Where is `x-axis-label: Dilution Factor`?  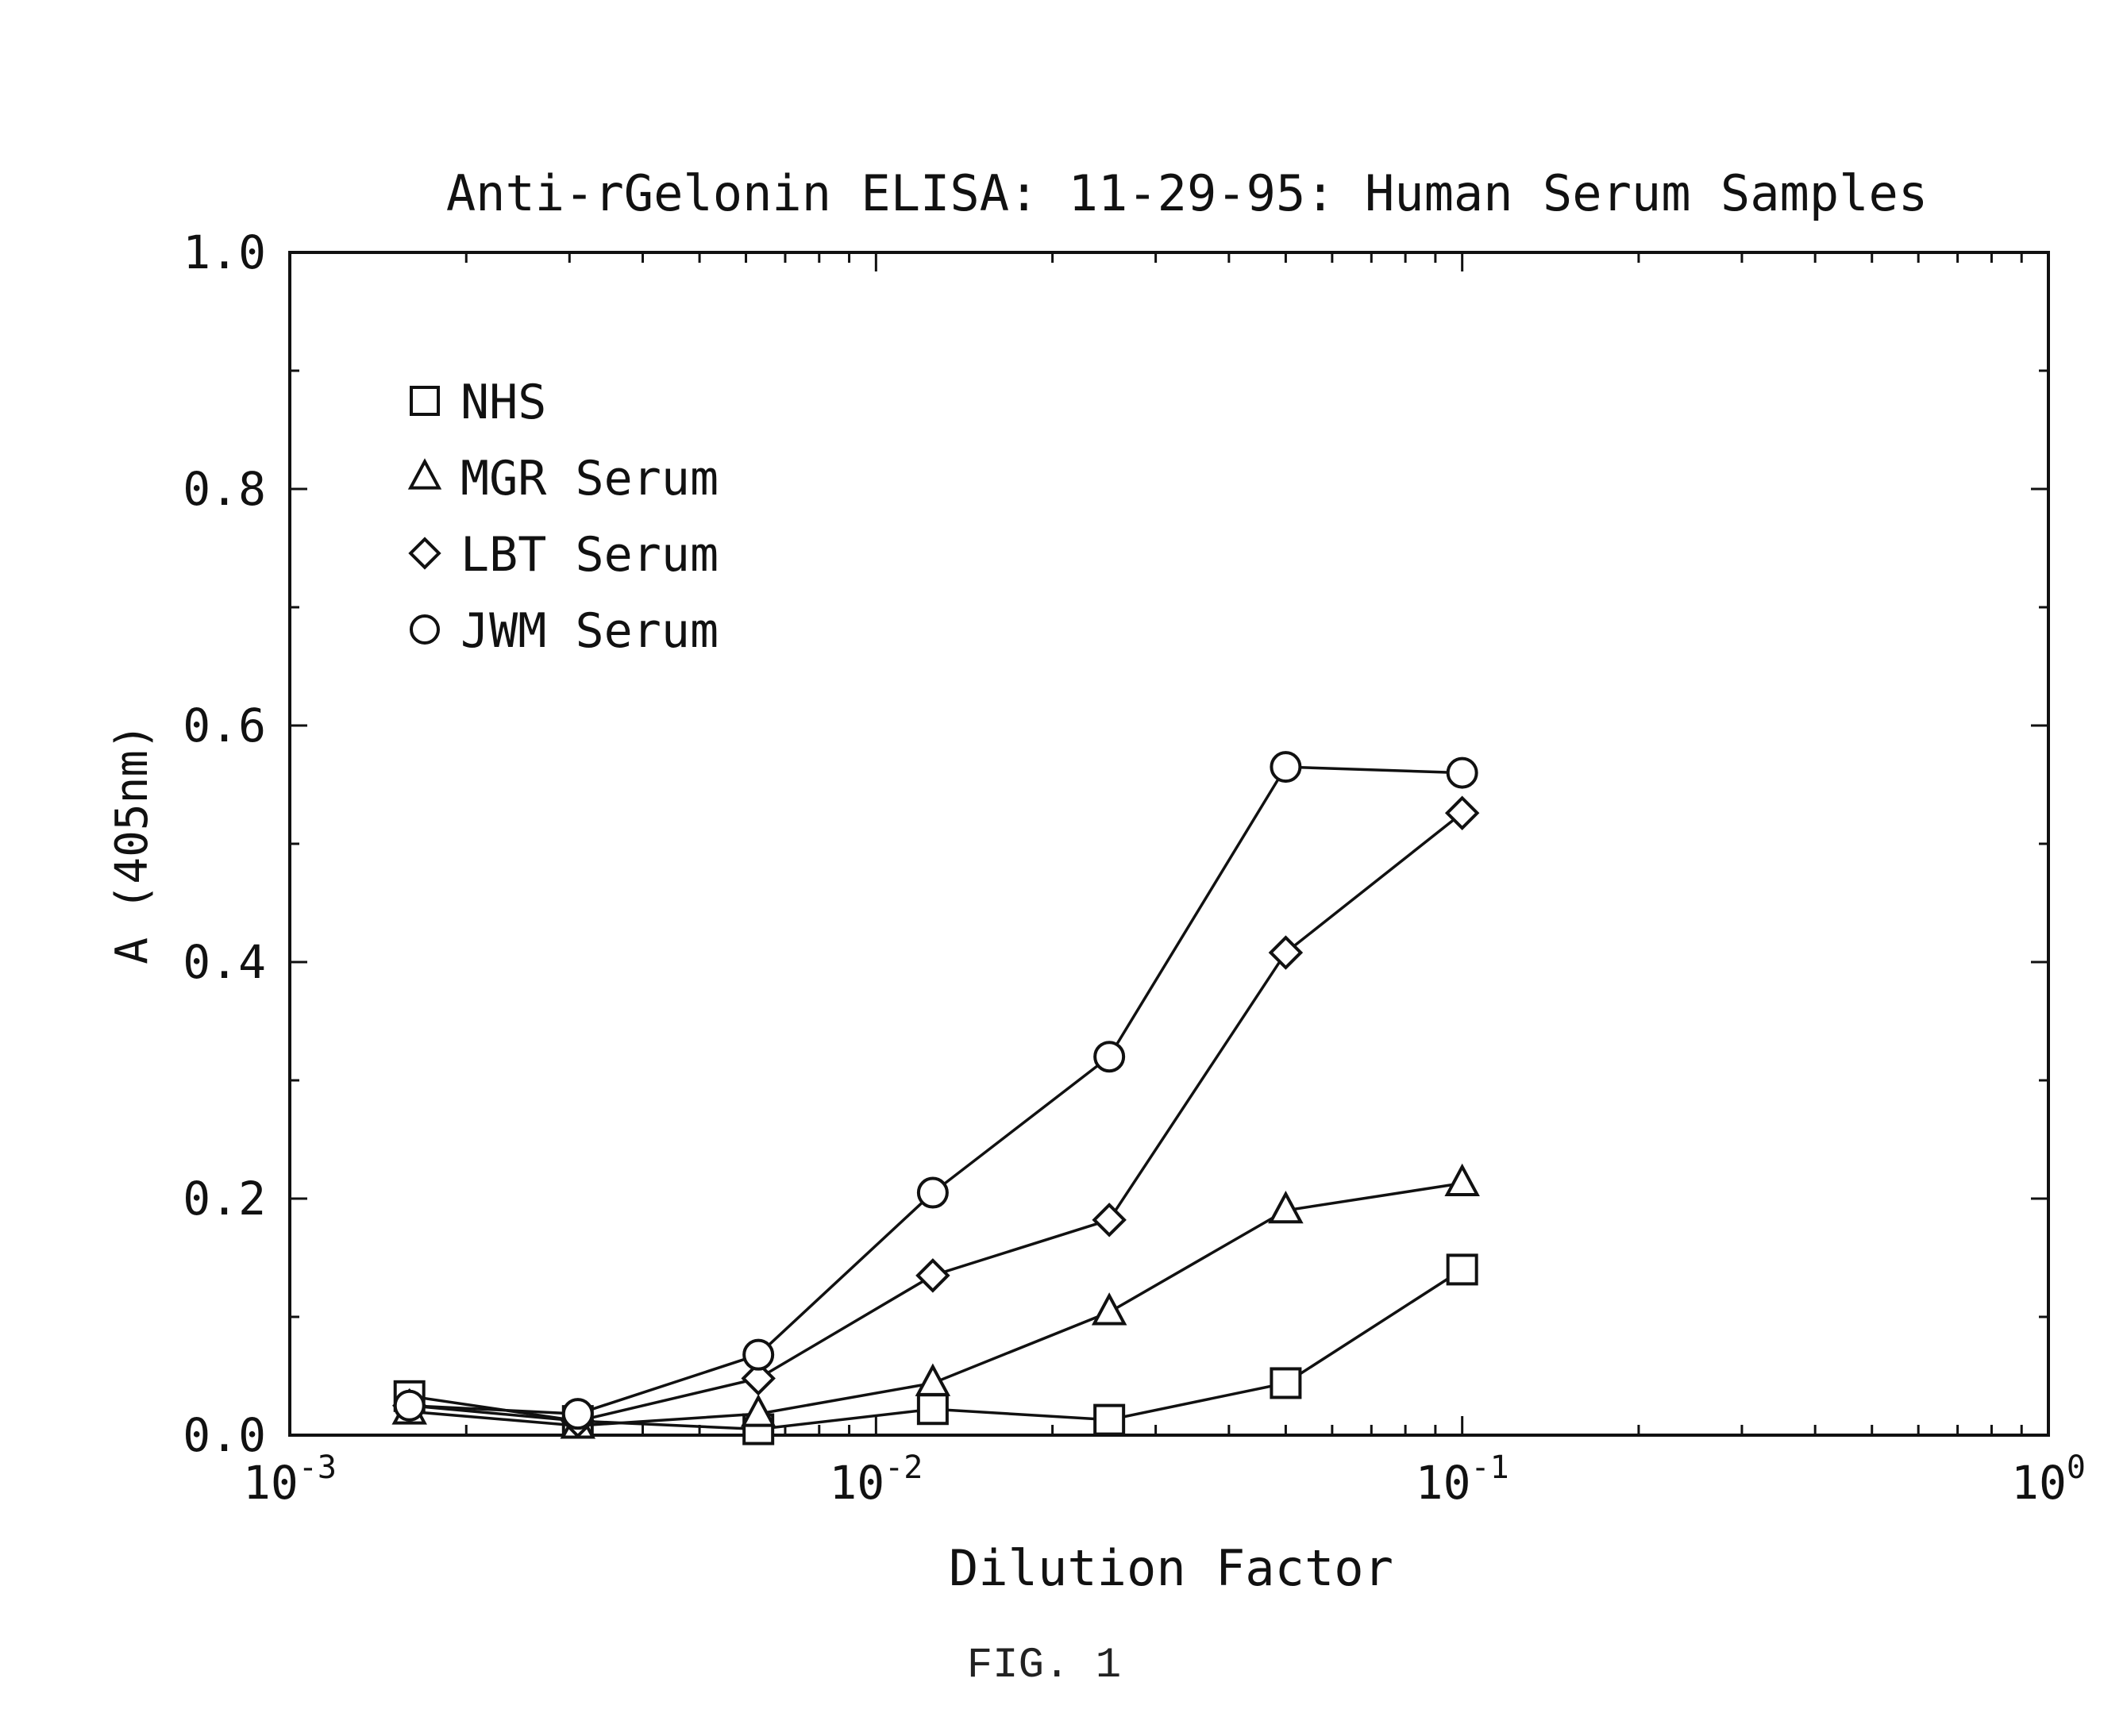
x-axis-label: Dilution Factor is located at coordinates (1171, 1568).